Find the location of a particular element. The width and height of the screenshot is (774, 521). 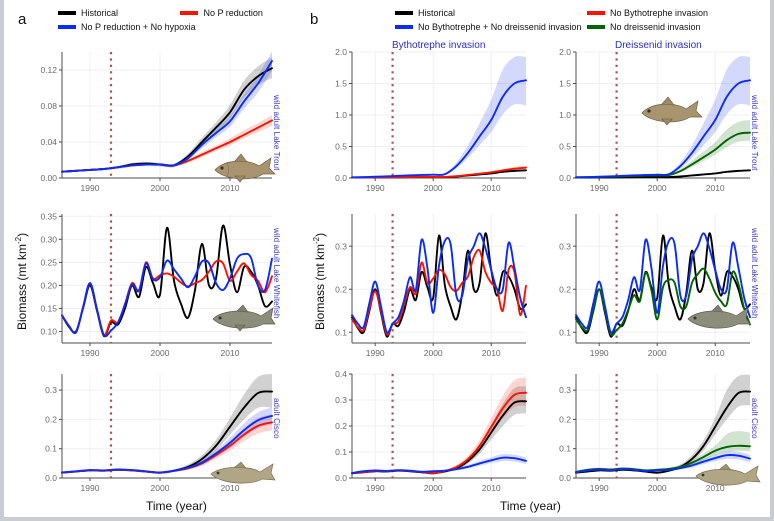

legend-key-no-p-no-hypoxia is located at coordinates (67, 27).